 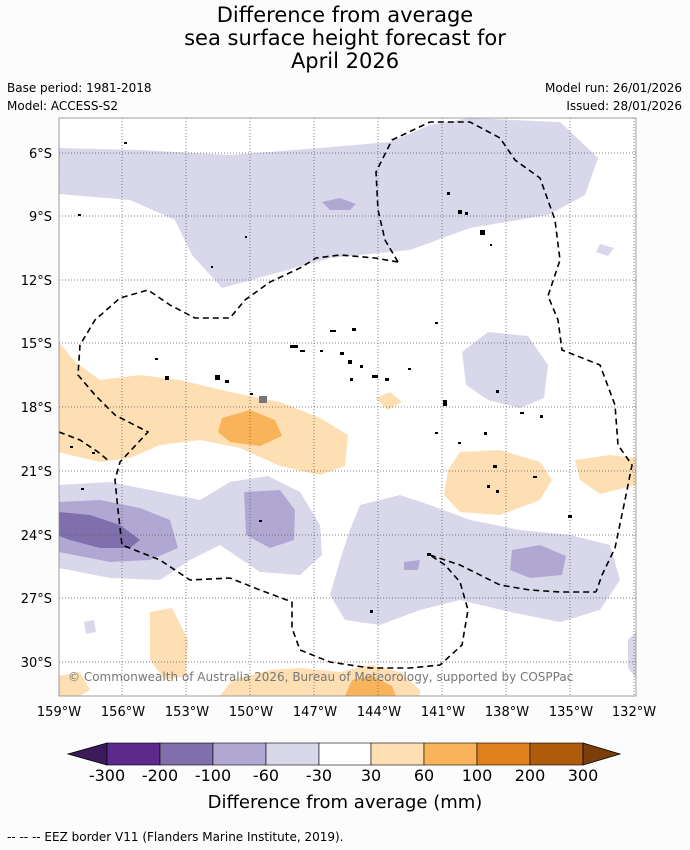 I want to click on meta-right: Model run: 26/01/2026 Issued: 28/01/2026, so click(x=613, y=97).